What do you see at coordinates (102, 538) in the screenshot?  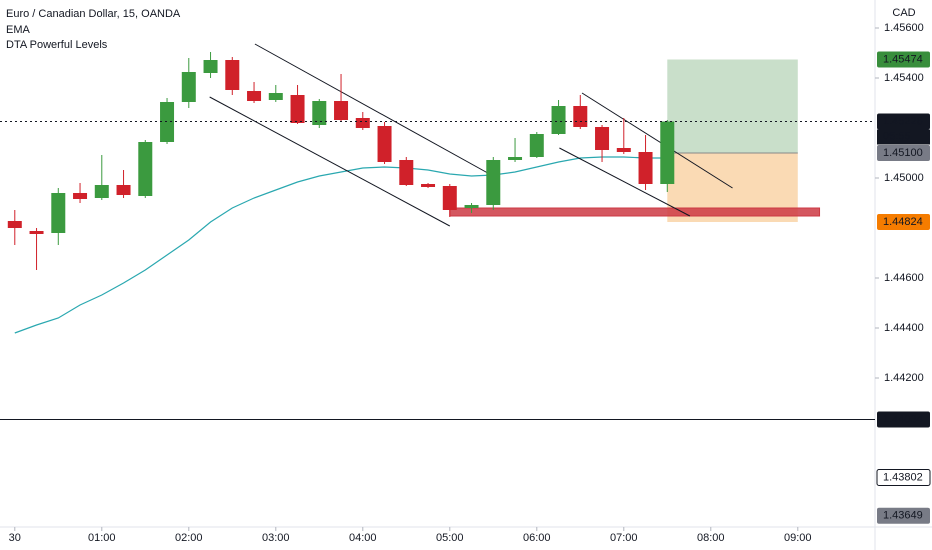 I see `x-tick-label: 01:00` at bounding box center [102, 538].